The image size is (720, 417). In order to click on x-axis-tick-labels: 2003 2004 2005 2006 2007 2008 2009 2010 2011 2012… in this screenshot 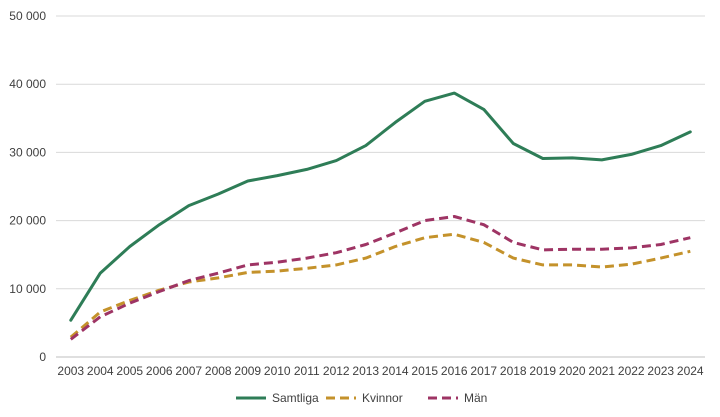, I will do `click(380, 371)`.